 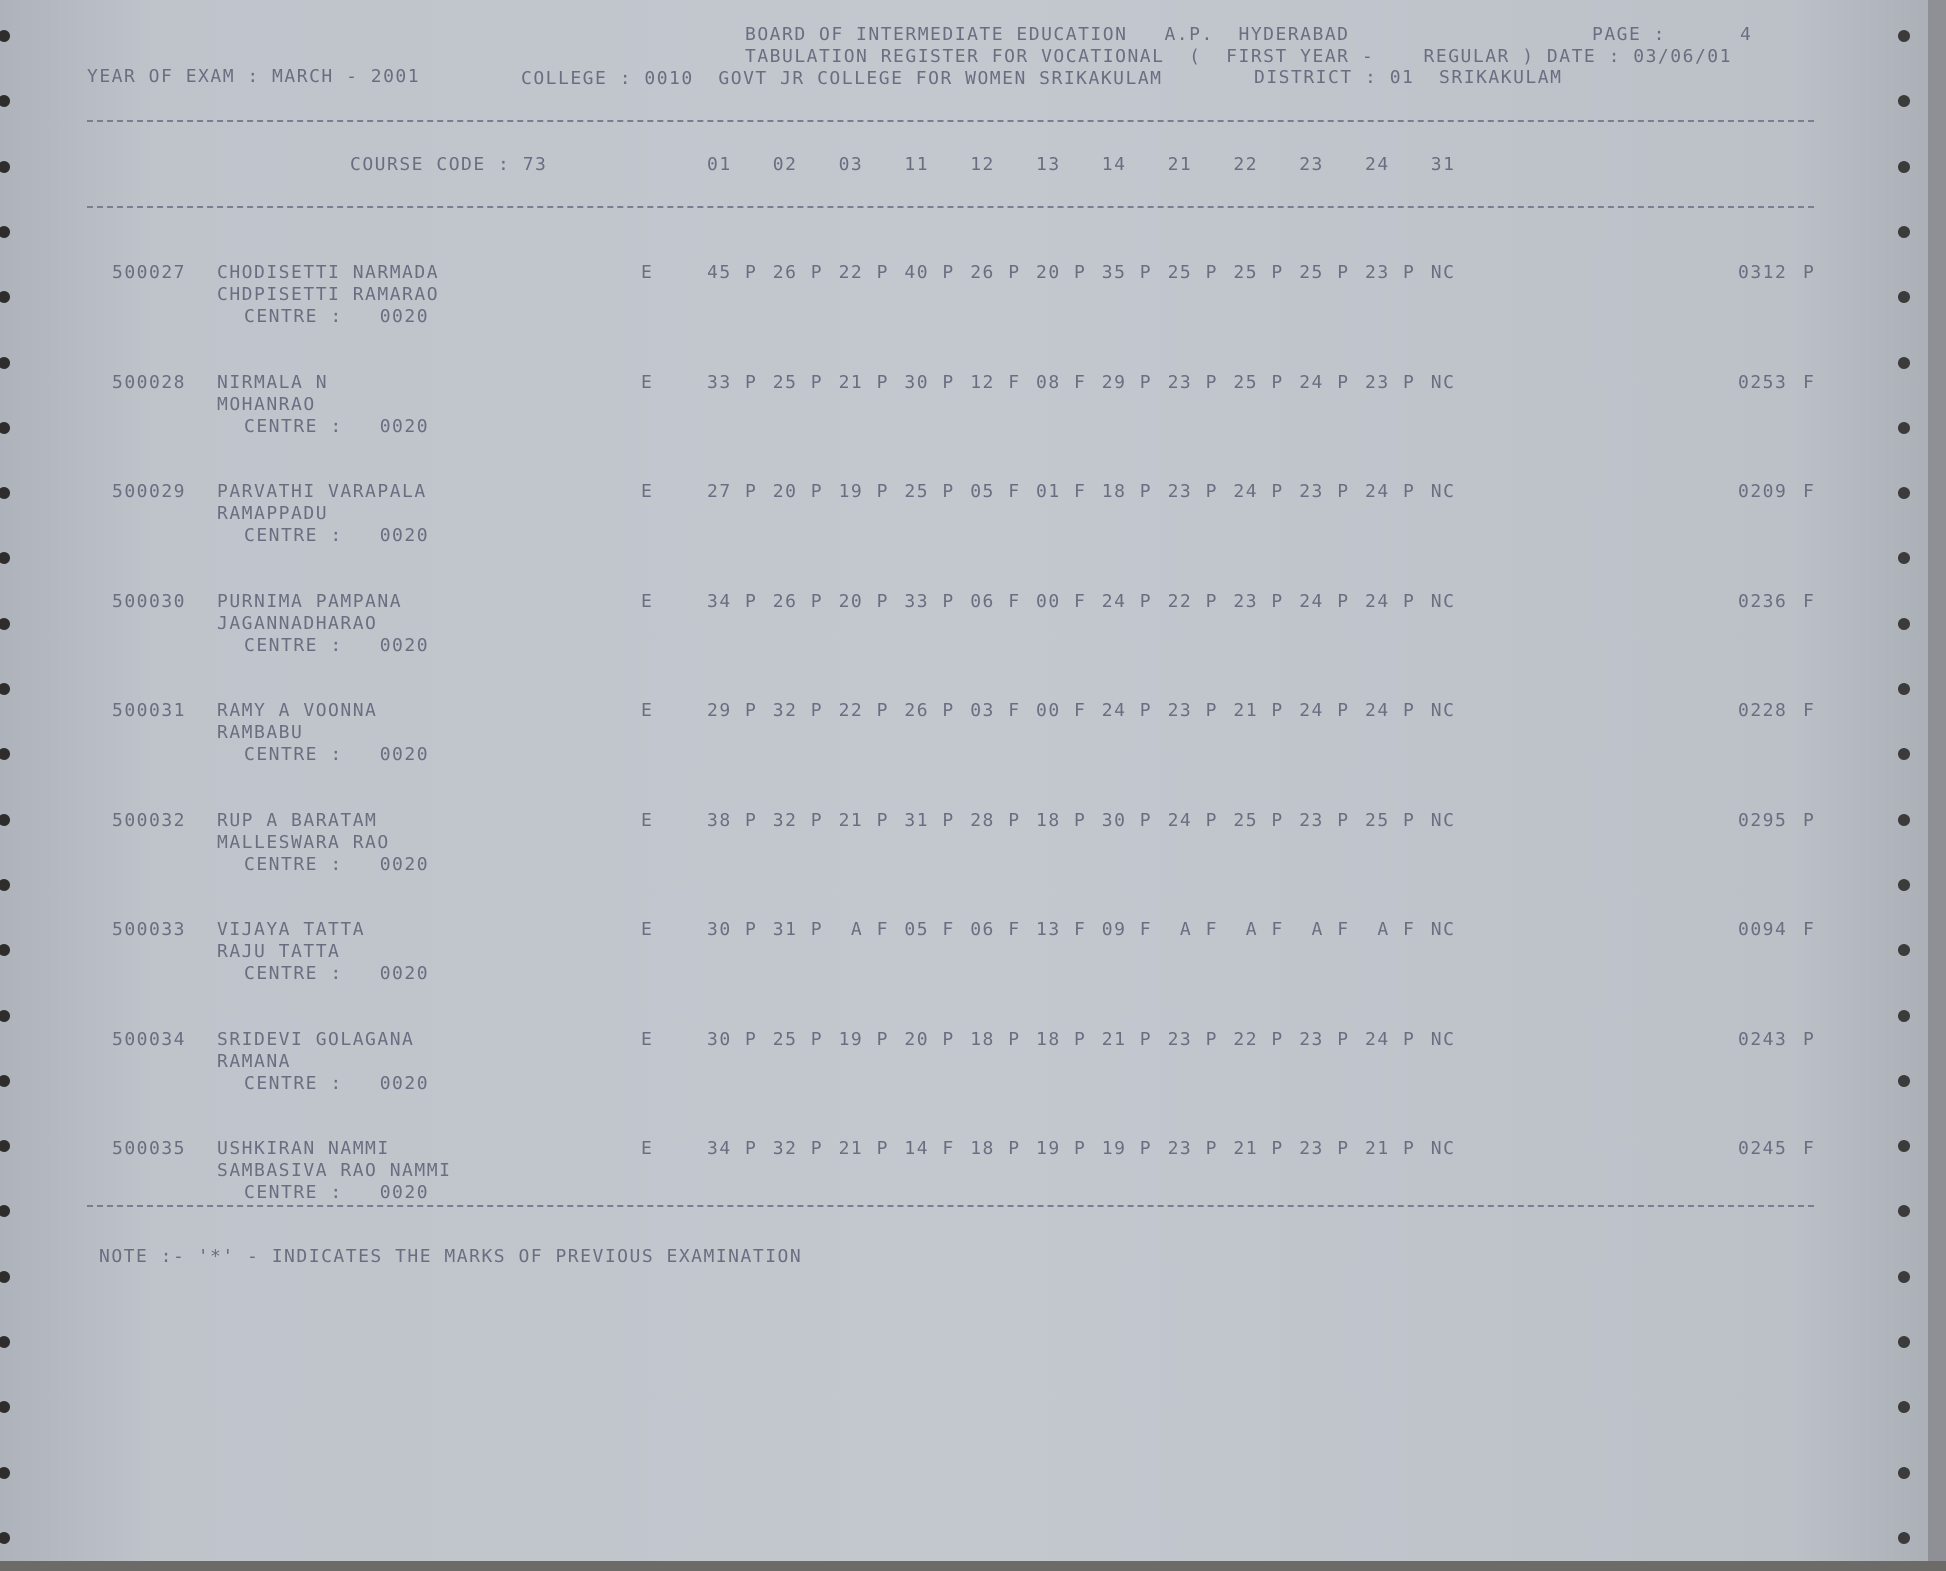 What do you see at coordinates (982, 929) in the screenshot?
I see `subject-mark: 06` at bounding box center [982, 929].